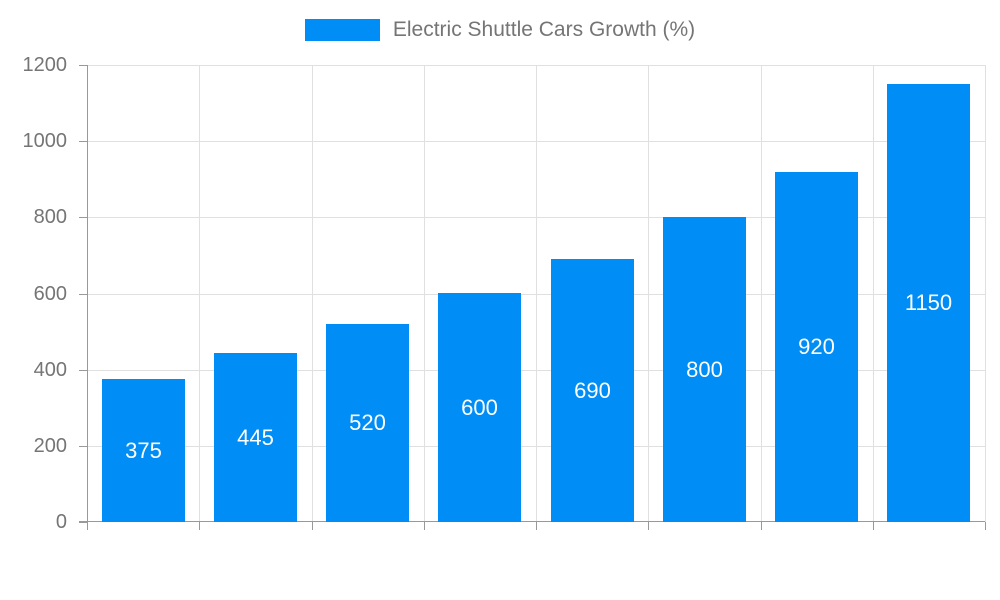 This screenshot has width=1000, height=600. Describe the element at coordinates (50, 369) in the screenshot. I see `y-axis-tick-label: 400` at that location.